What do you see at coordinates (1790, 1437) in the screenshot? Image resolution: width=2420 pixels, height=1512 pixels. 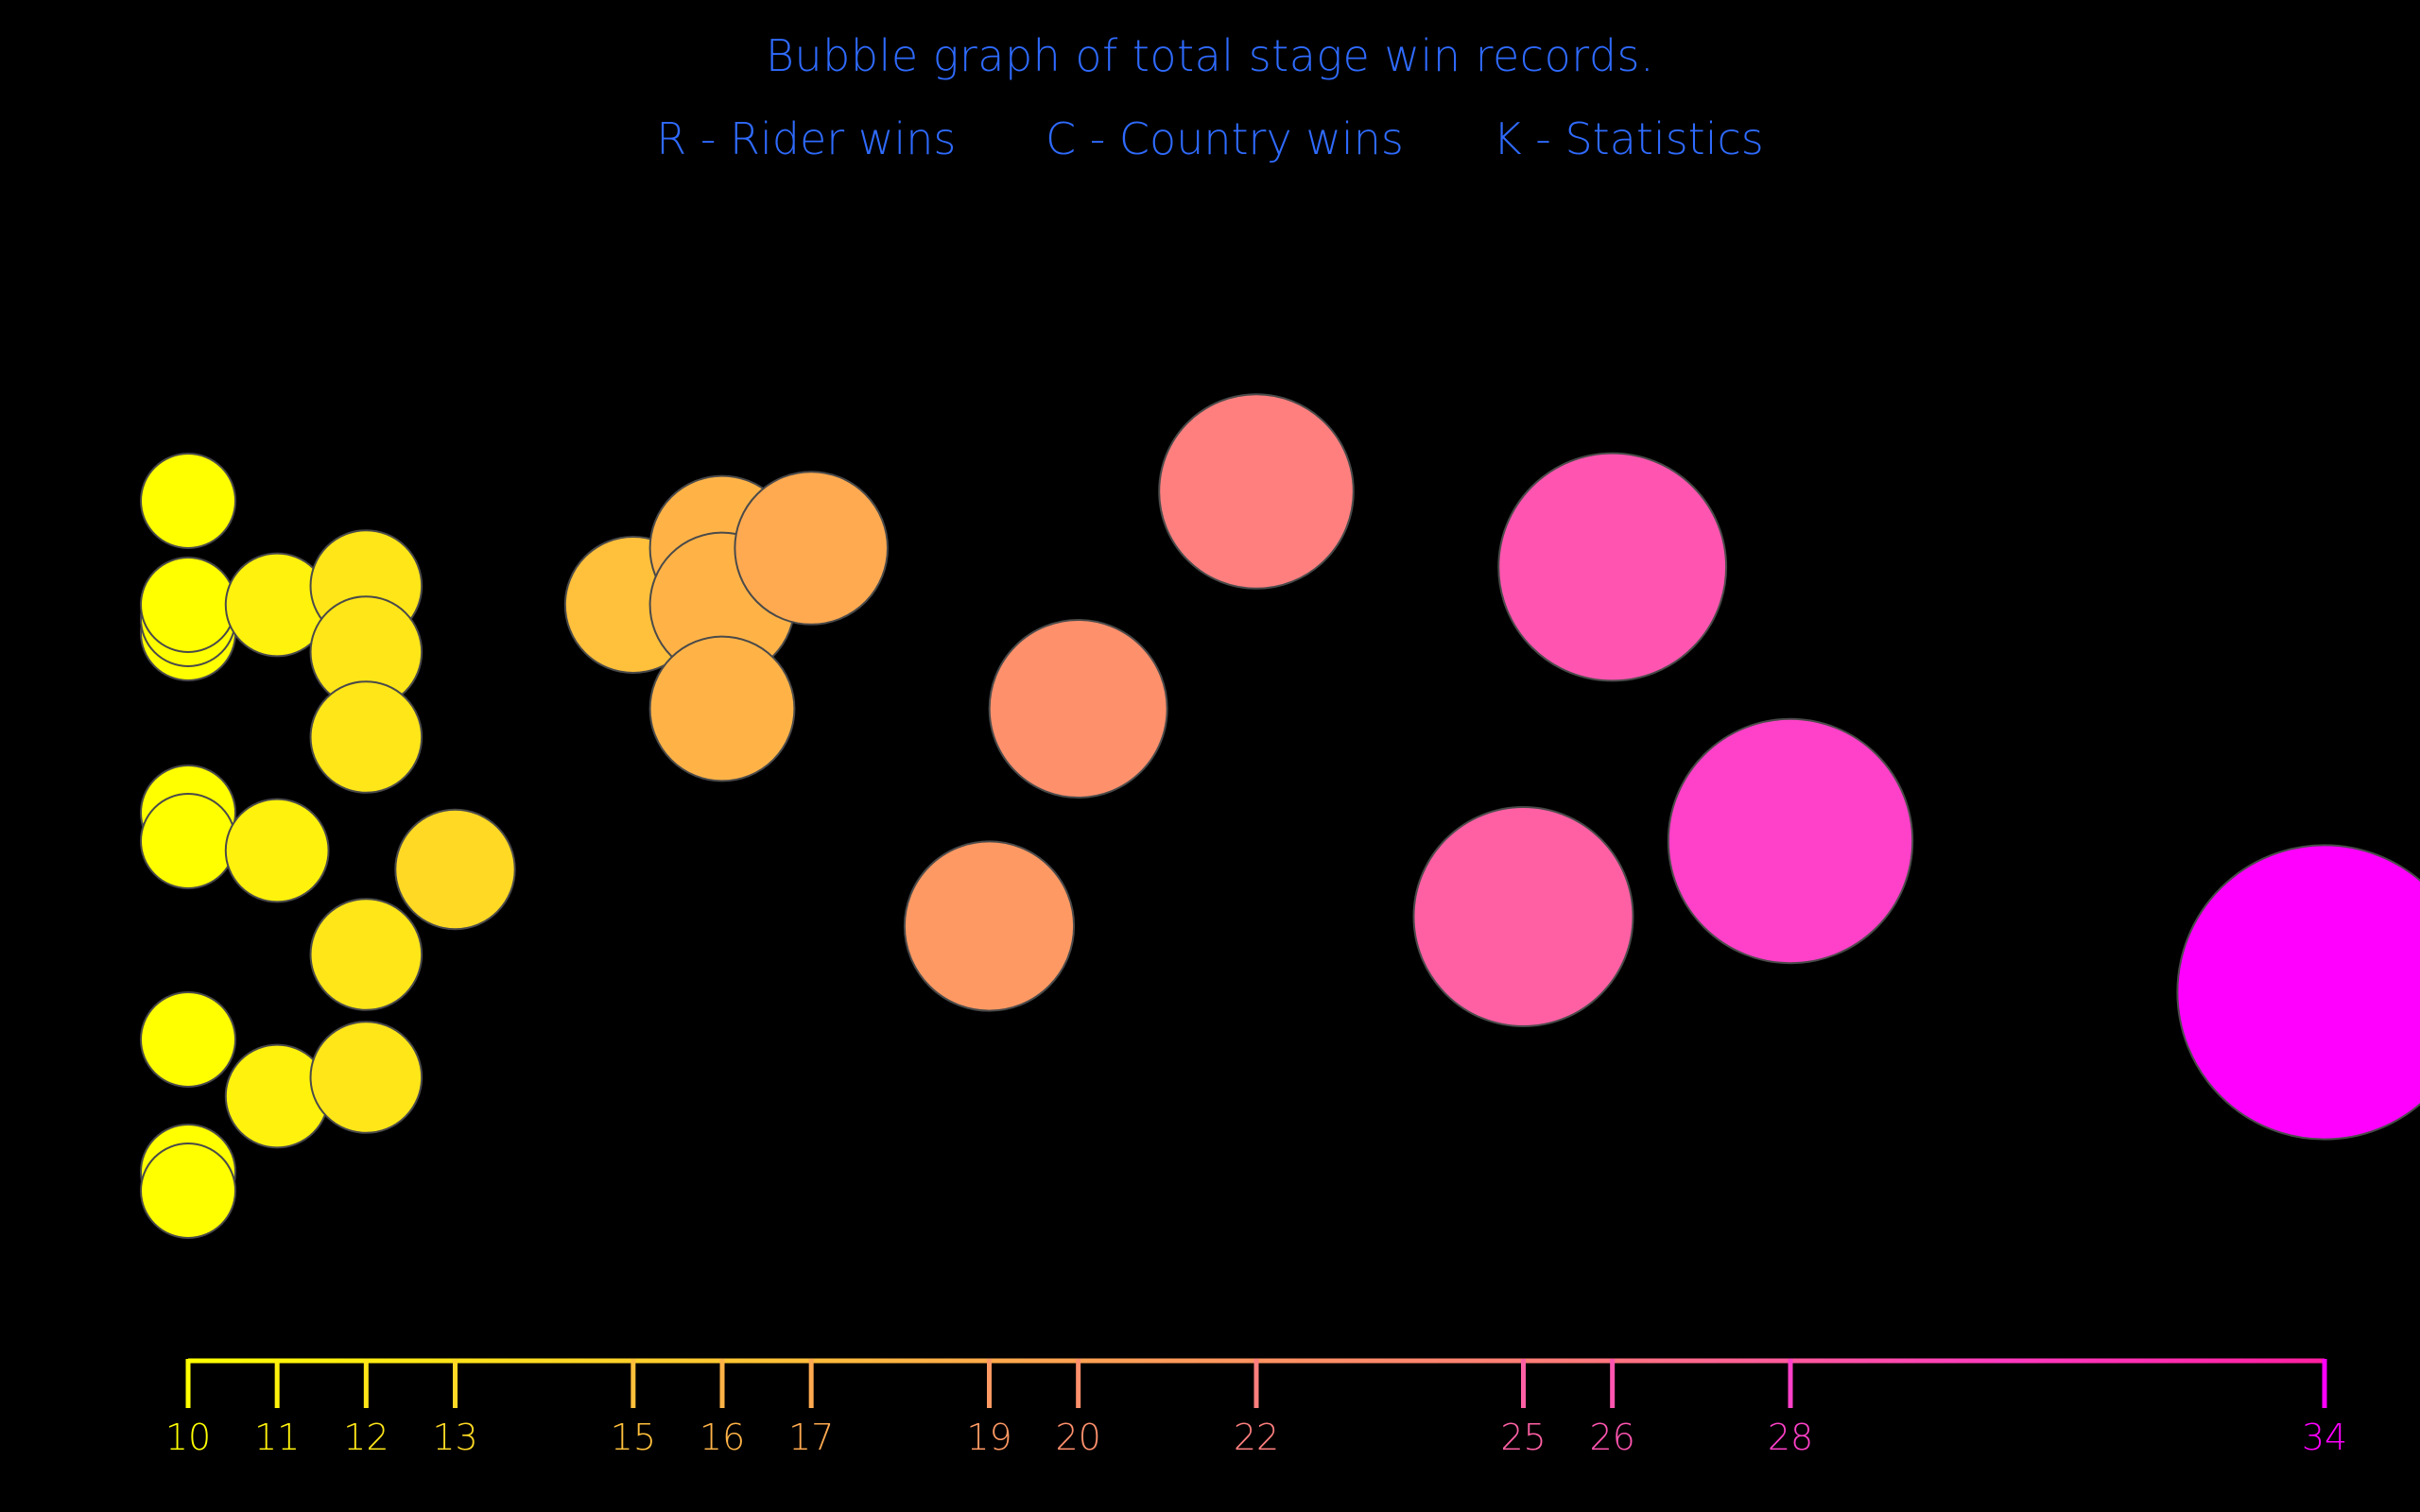 I see `x-tick-label-28: 28` at bounding box center [1790, 1437].